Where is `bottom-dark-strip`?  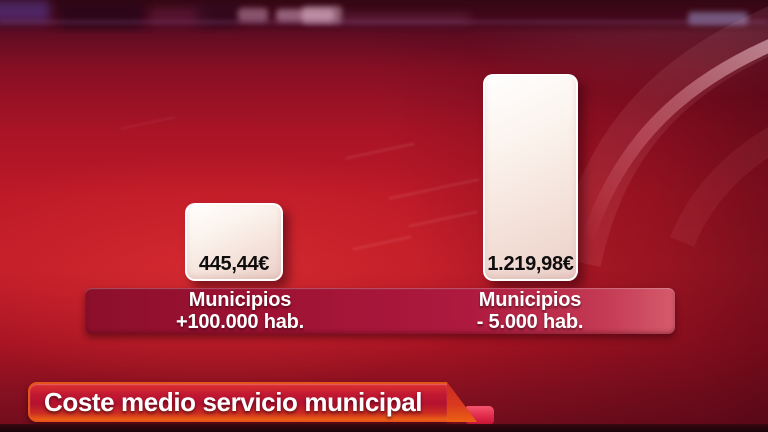
bottom-dark-strip is located at coordinates (384, 428).